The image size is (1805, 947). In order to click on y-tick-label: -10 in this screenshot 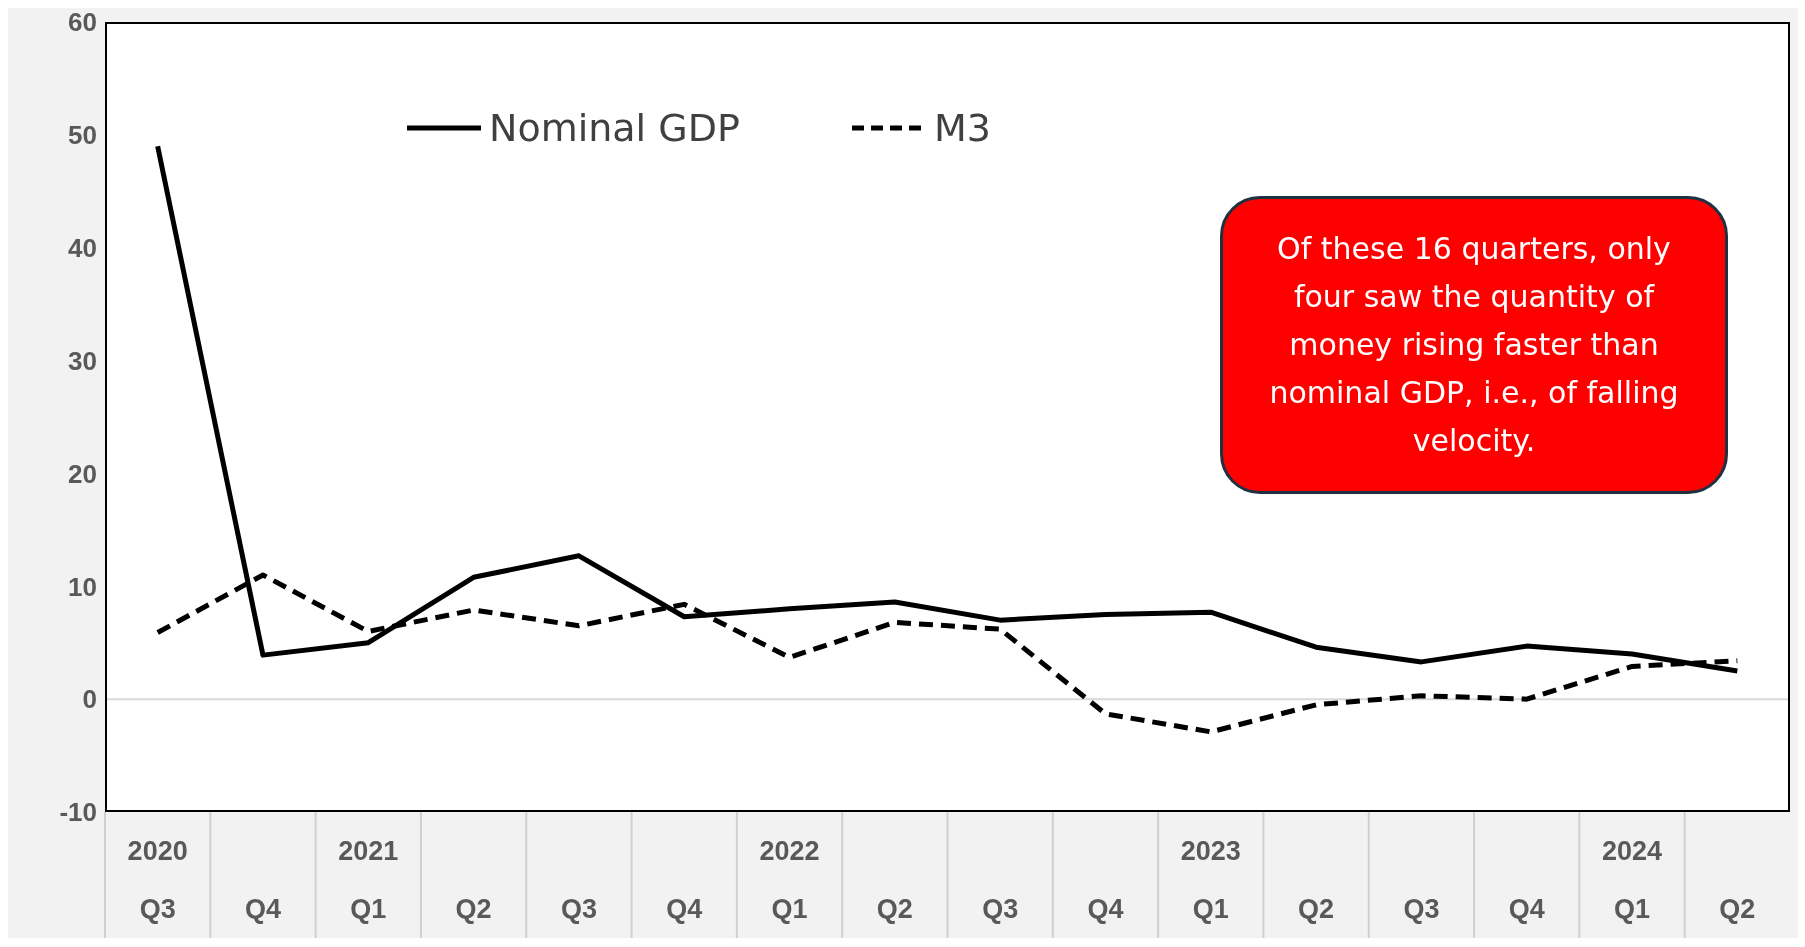, I will do `click(78, 812)`.